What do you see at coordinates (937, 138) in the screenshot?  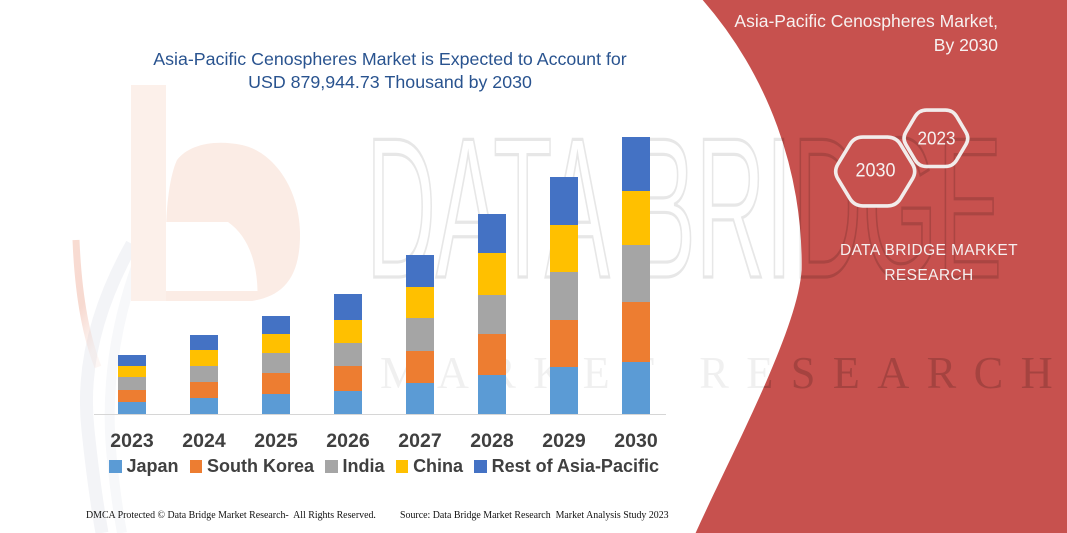 I see `svg-text: 2023` at bounding box center [937, 138].